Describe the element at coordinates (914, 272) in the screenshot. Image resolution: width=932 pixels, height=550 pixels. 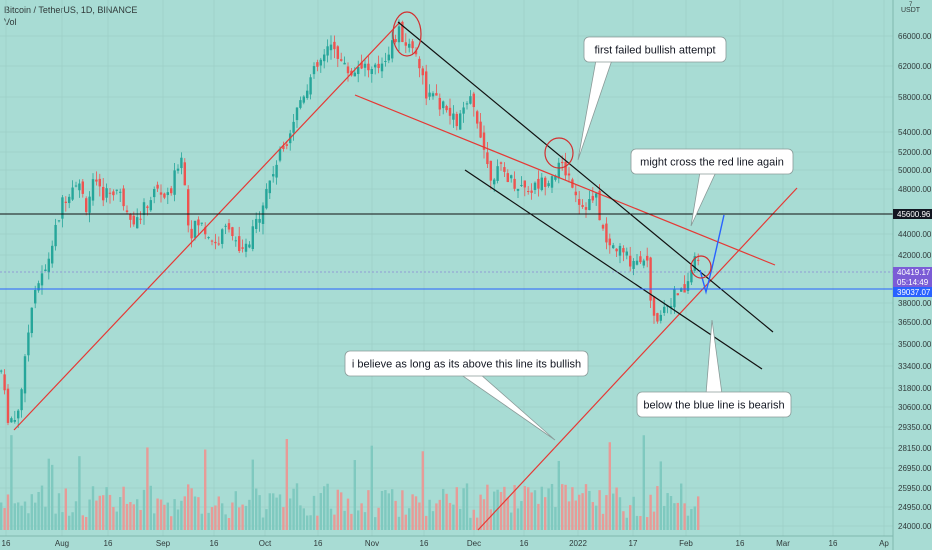
I see `price-badge-text: 40419.17` at that location.